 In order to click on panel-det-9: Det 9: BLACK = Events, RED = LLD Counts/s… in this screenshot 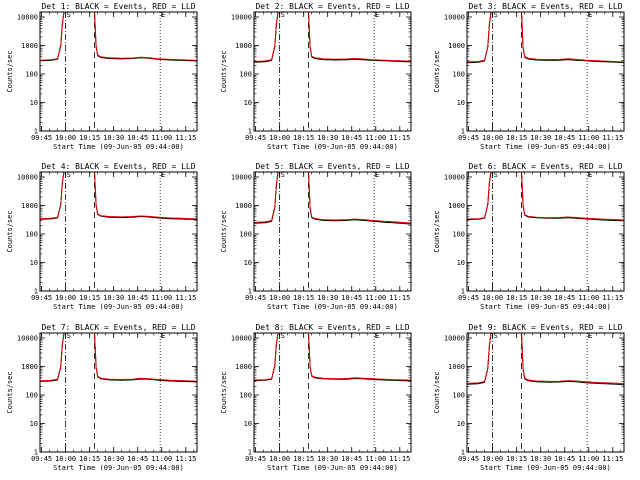, I will do `click(529, 397)`.